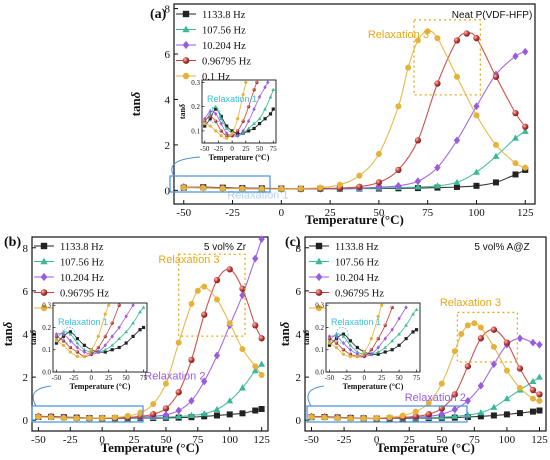  What do you see at coordinates (150, 414) in the screenshot?
I see `series-1133-8-Hz` at bounding box center [150, 414].